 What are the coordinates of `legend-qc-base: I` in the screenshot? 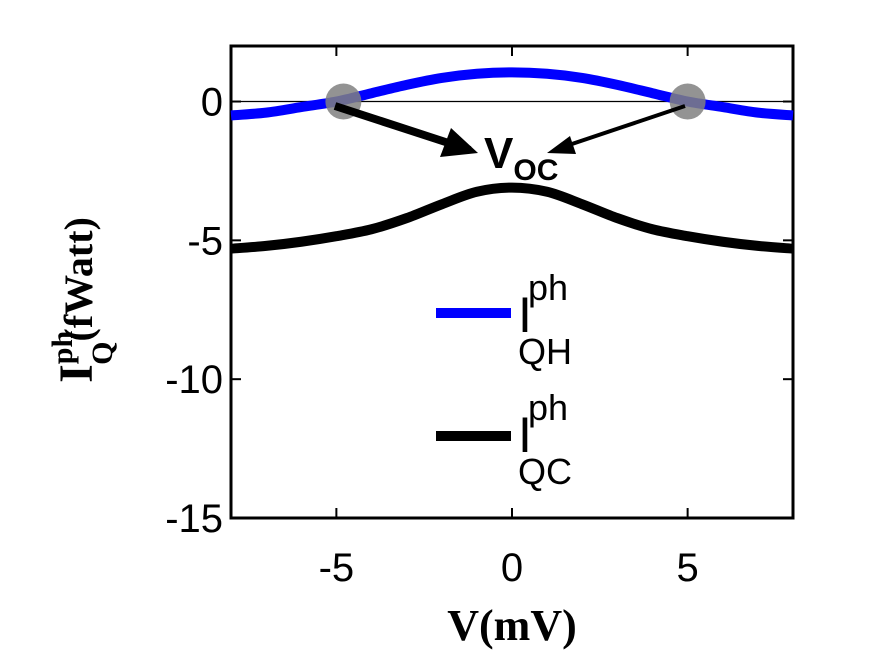 It's located at (525, 435).